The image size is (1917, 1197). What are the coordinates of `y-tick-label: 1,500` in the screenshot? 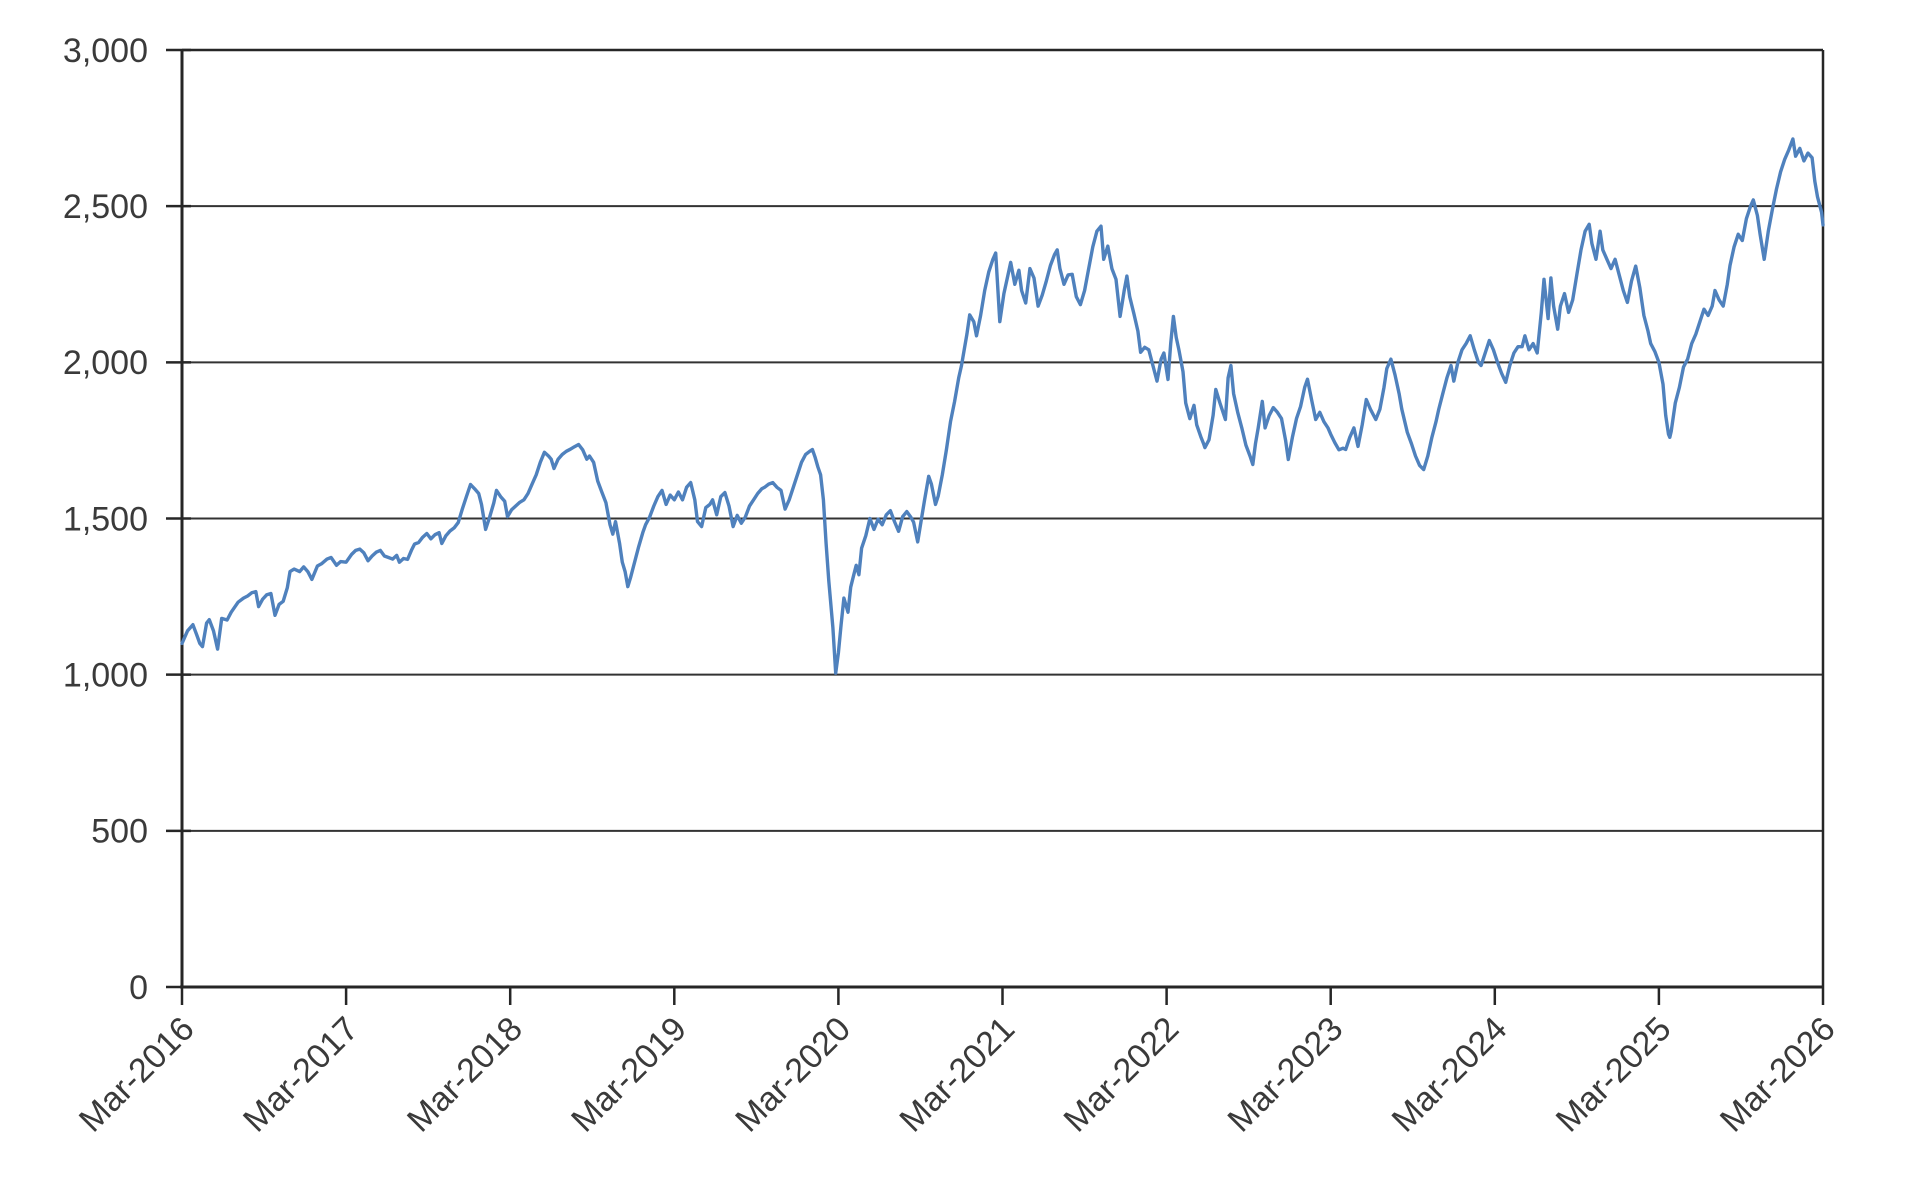 It's located at (105, 519).